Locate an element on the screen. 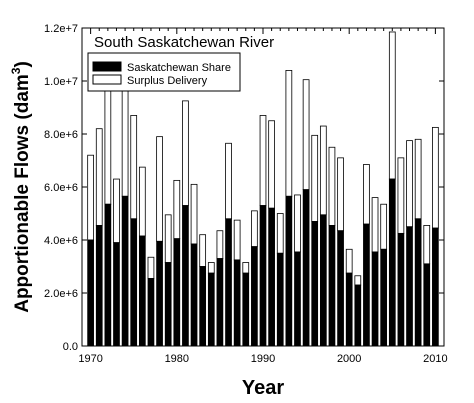  bar-surplus-delivery-1995 is located at coordinates (306, 135).